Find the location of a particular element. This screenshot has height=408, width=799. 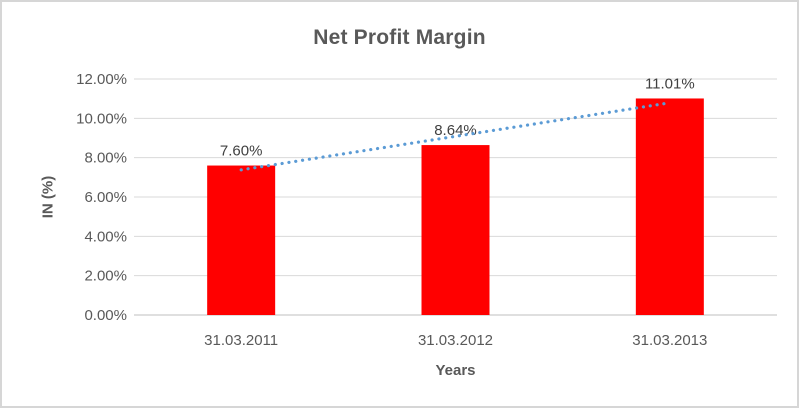

y-tick-label: 6.00% is located at coordinates (105, 197).